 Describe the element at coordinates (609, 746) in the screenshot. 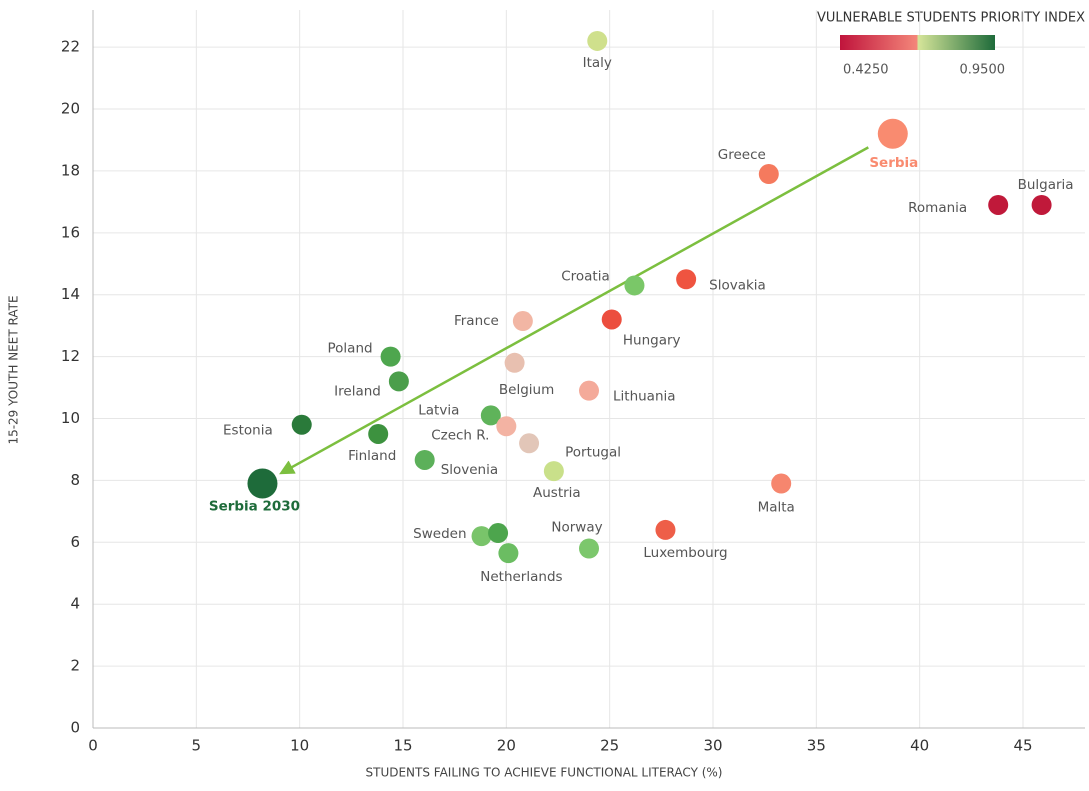

I see `x-tick-label: 25` at that location.